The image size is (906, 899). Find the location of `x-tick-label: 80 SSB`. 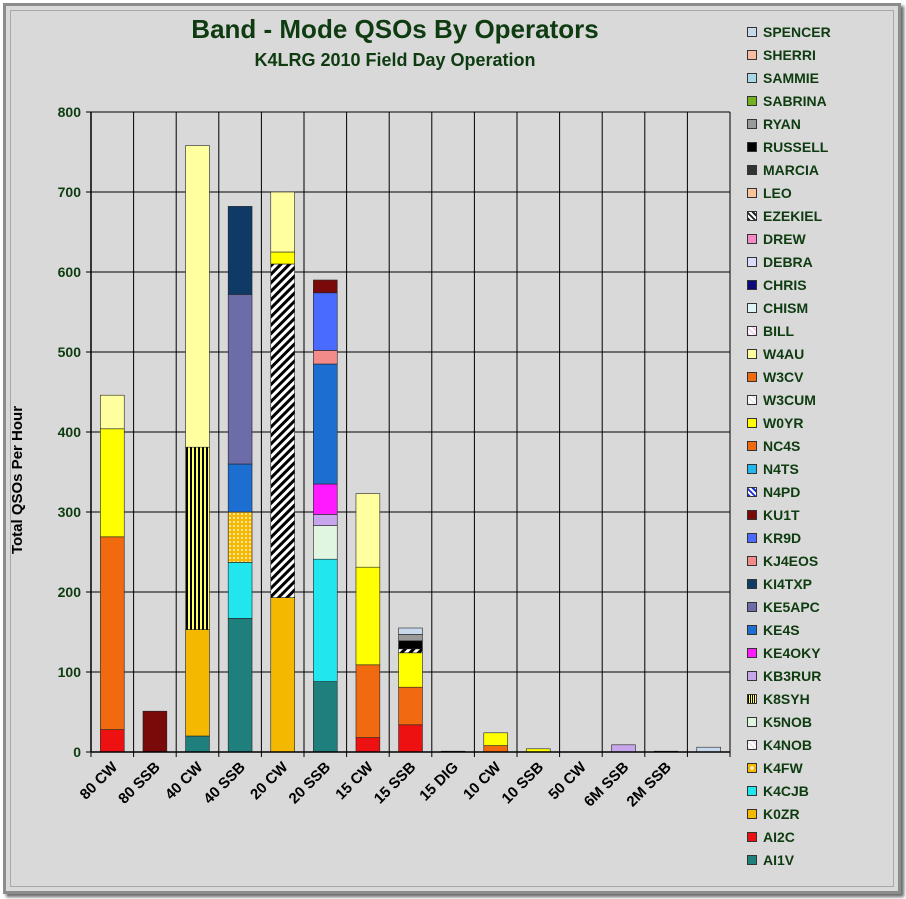

x-tick-label: 80 SSB is located at coordinates (139, 783).